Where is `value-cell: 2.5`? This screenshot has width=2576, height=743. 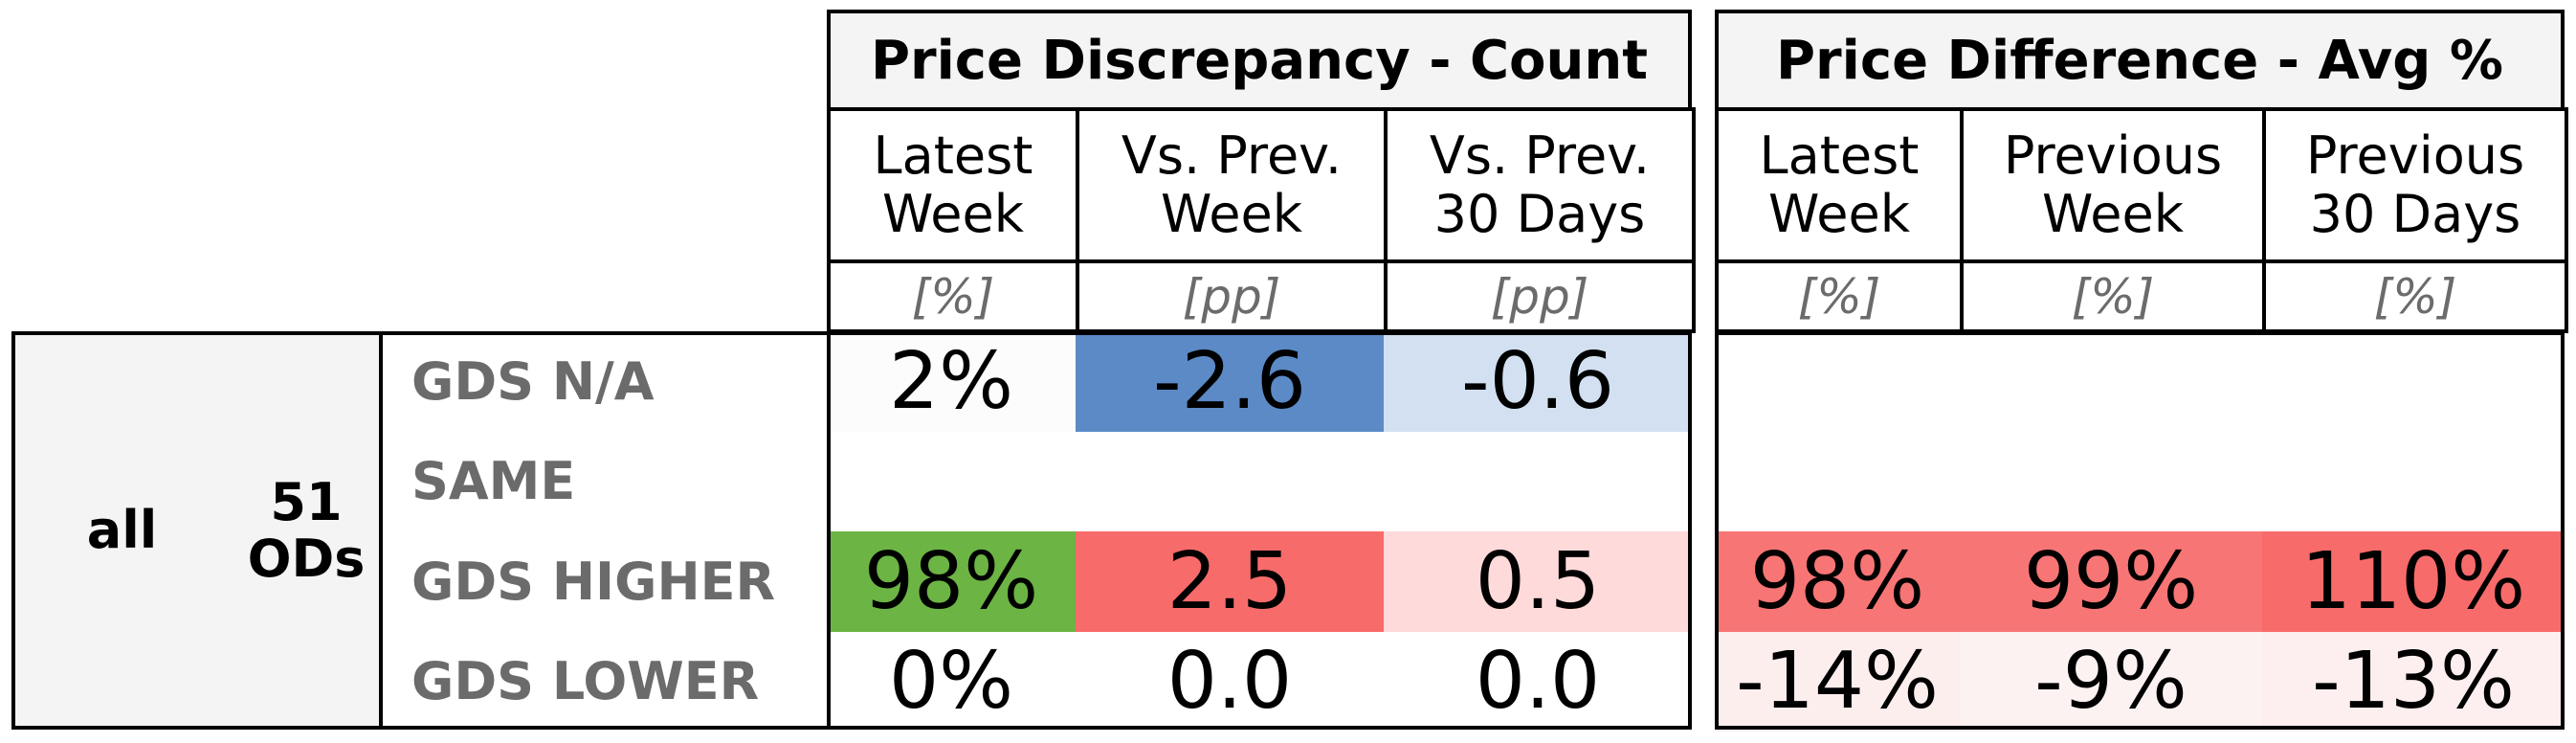
value-cell: 2.5 is located at coordinates (1230, 581).